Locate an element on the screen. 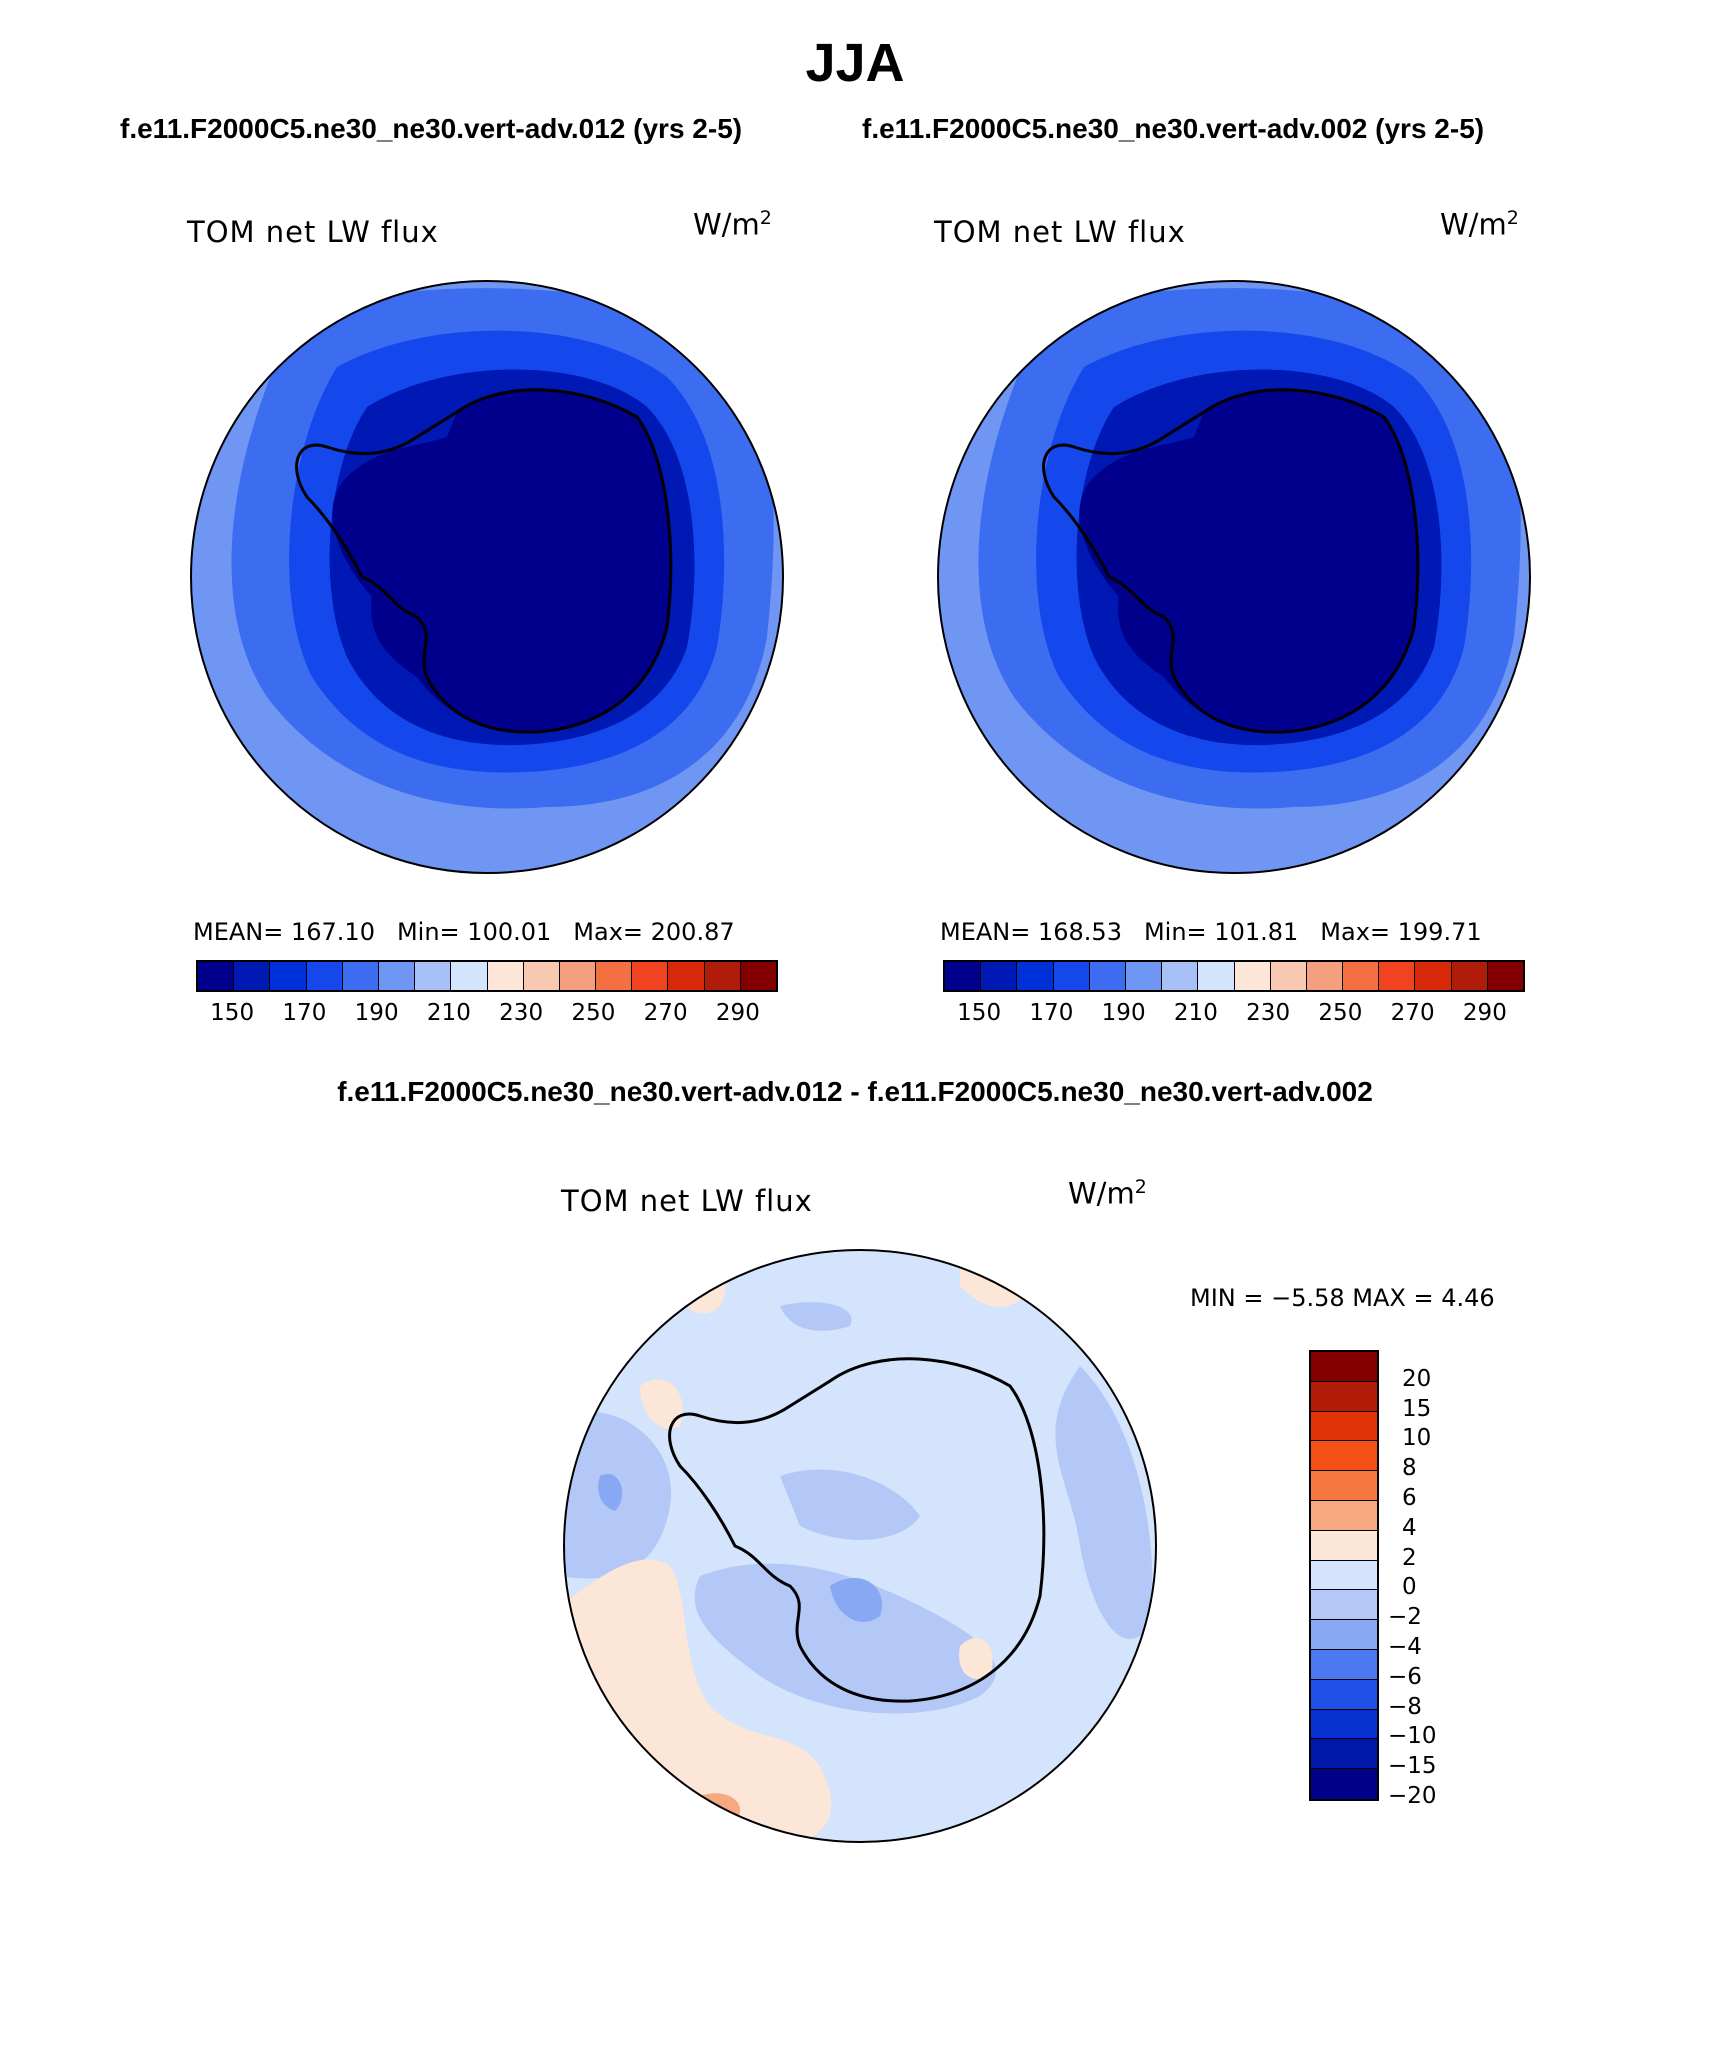  diff-colorbar-tick-label: 15 is located at coordinates (1417, 1408).